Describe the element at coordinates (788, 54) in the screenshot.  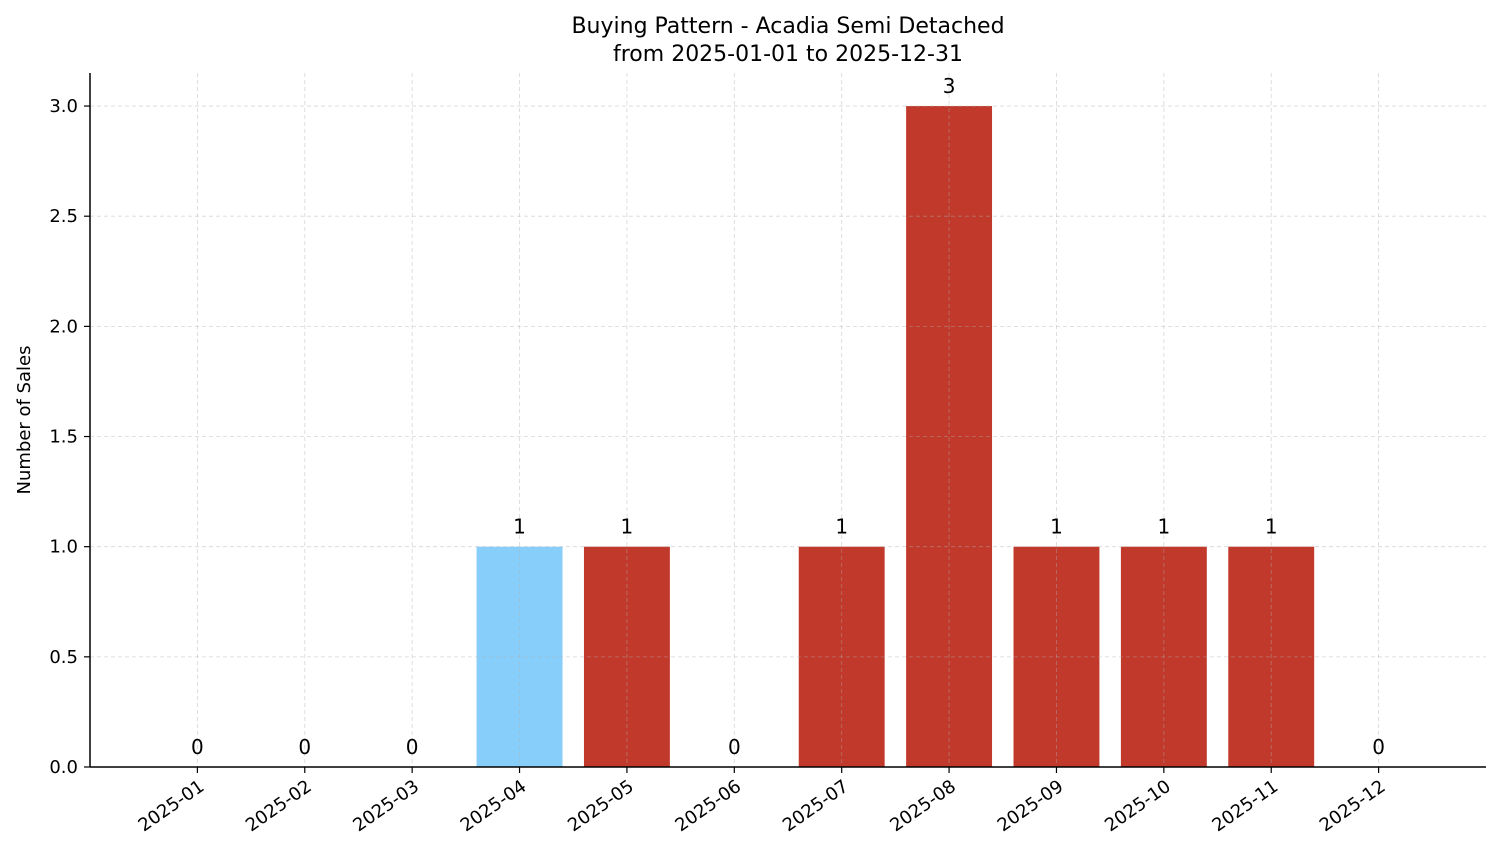
I see `chart-subtitle: from 2025-01-01 to 2025-12-31` at that location.